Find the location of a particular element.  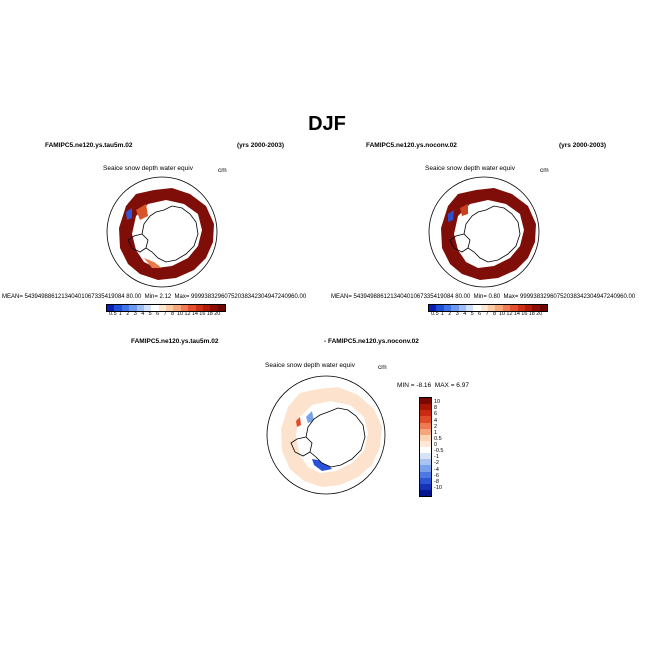

diff-colorbar-tick-label: 1 is located at coordinates (436, 432).